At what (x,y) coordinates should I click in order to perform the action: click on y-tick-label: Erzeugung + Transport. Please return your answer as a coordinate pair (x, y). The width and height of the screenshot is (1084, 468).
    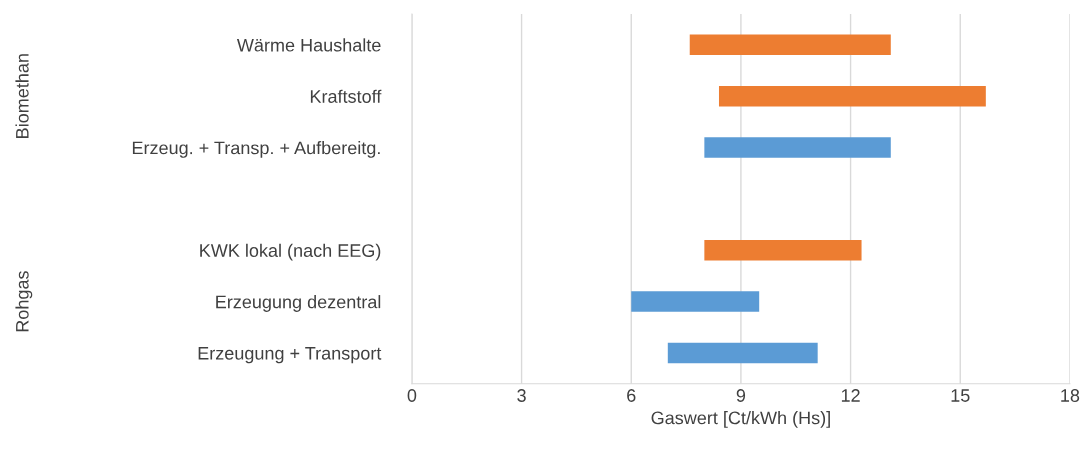
    Looking at the image, I should click on (290, 355).